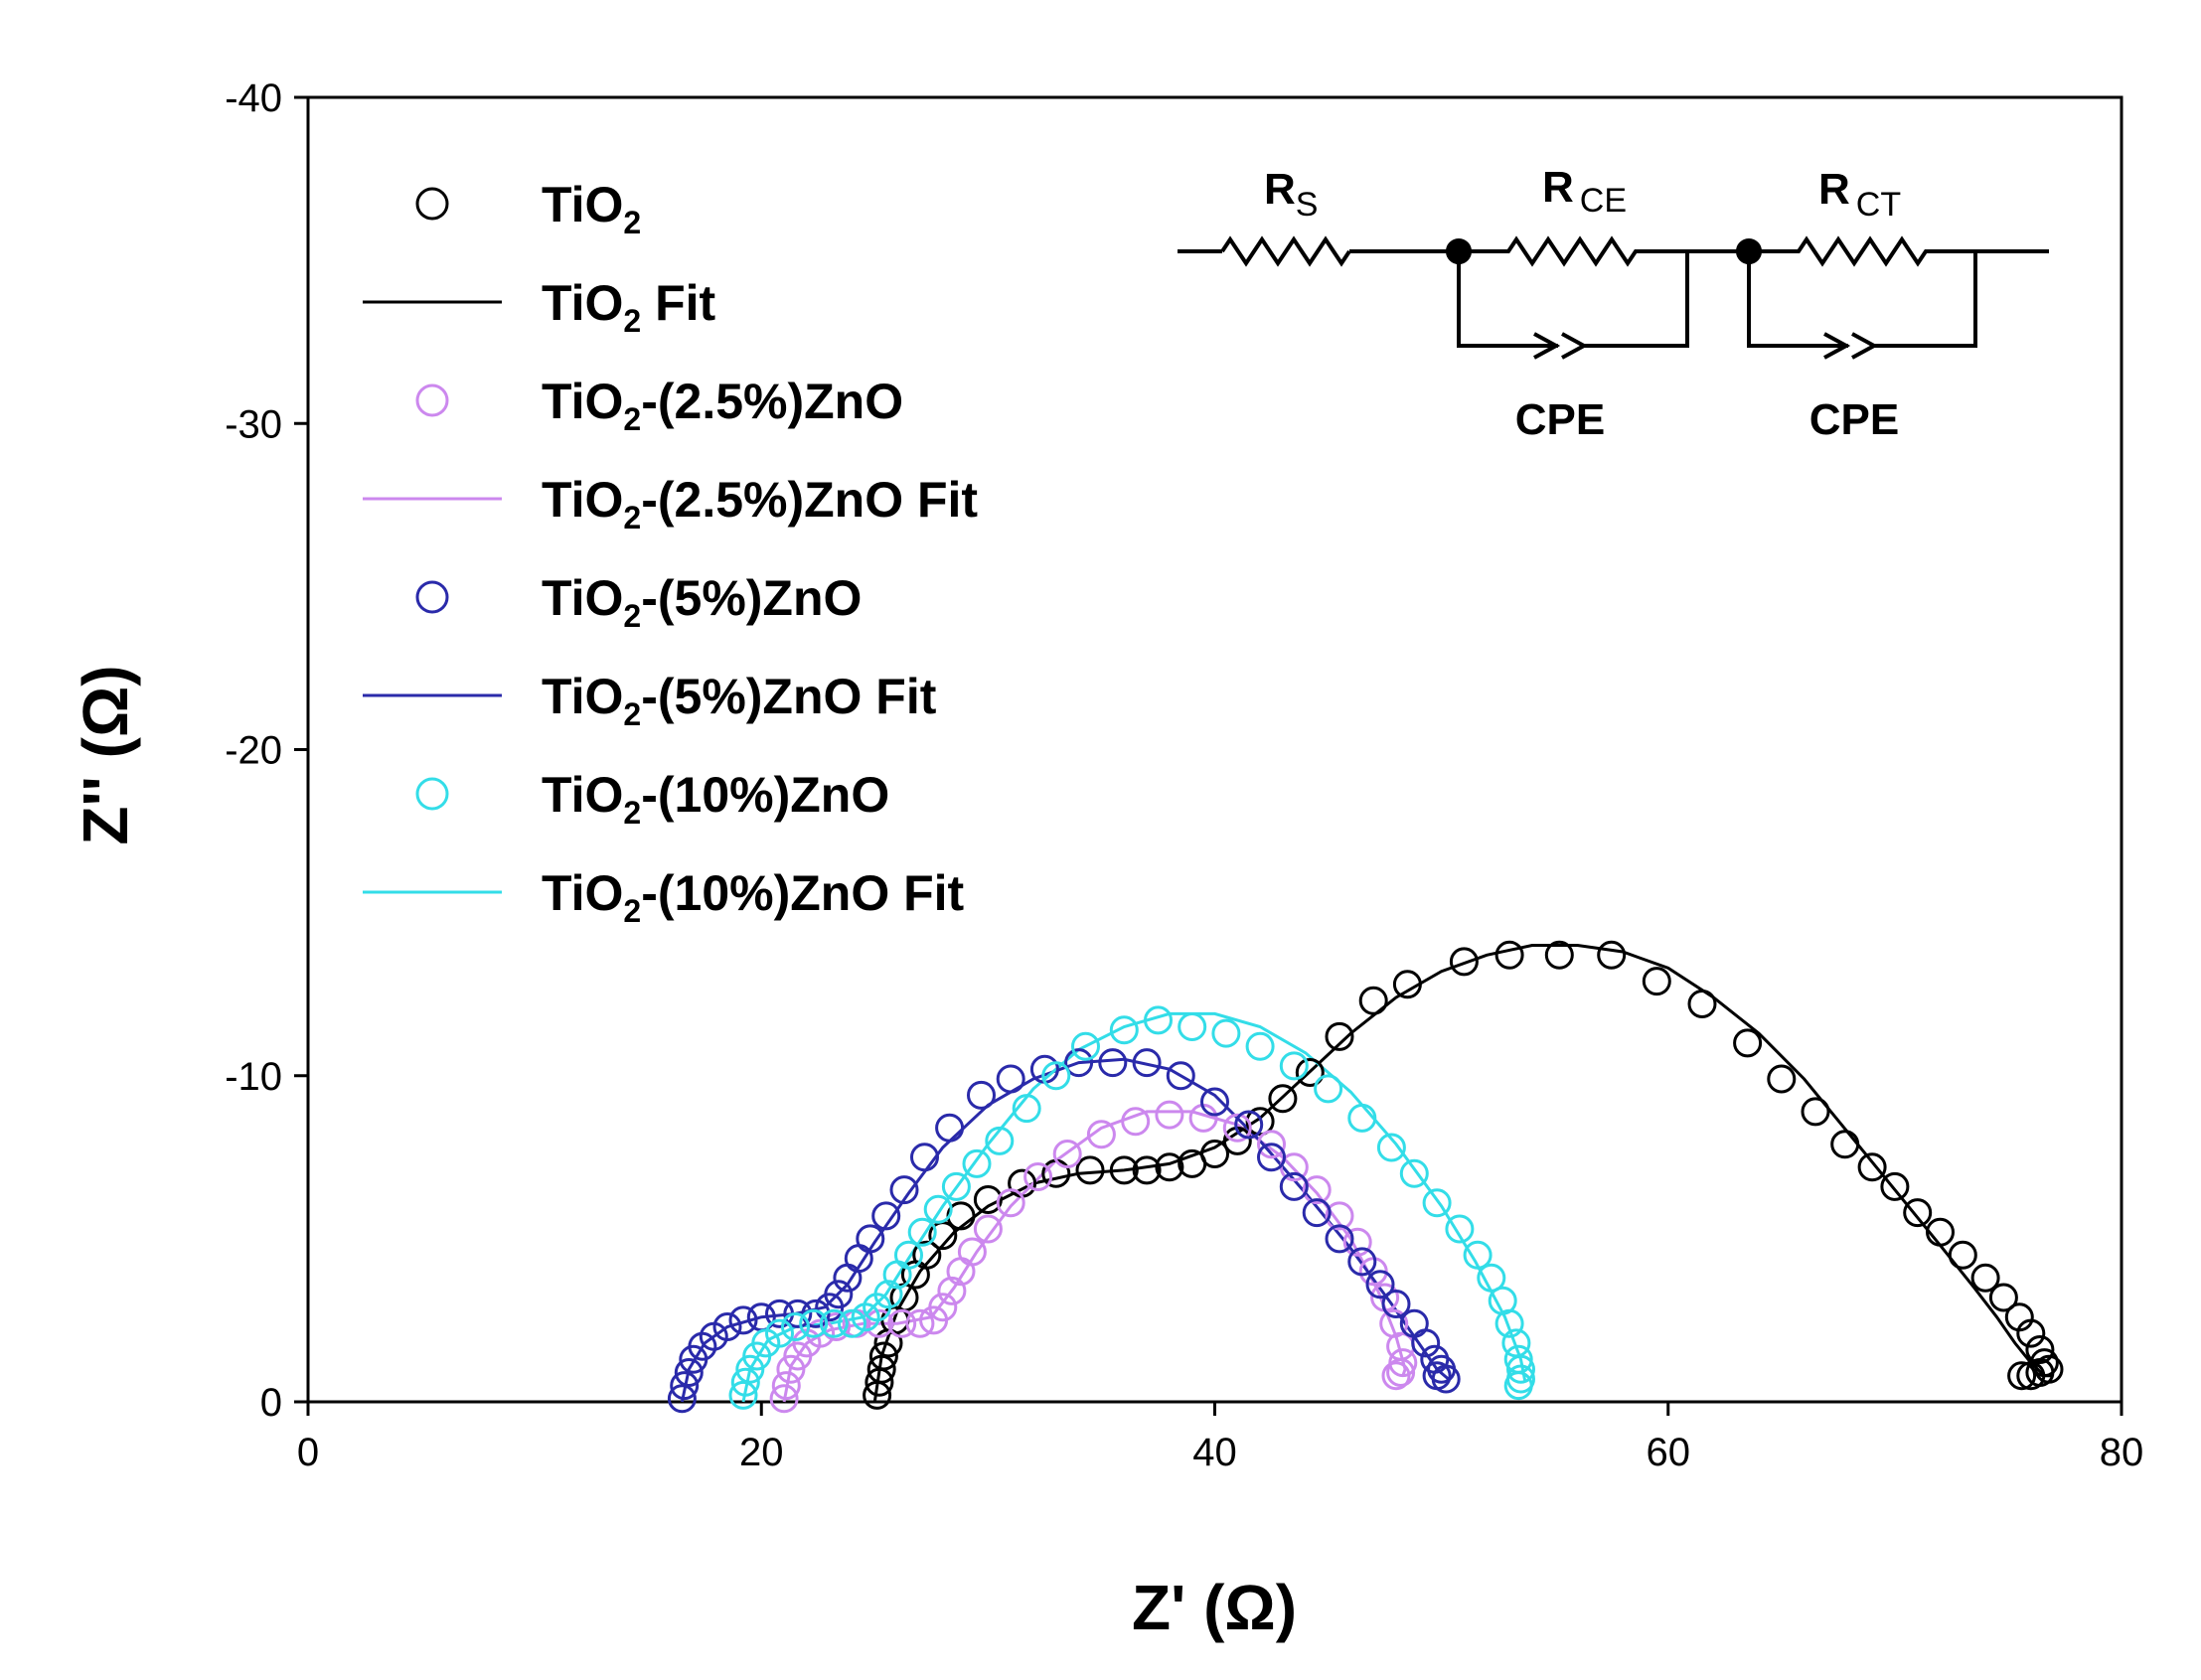 This screenshot has height=1680, width=2201. Describe the element at coordinates (308, 1453) in the screenshot. I see `x-tick-label: 0` at that location.